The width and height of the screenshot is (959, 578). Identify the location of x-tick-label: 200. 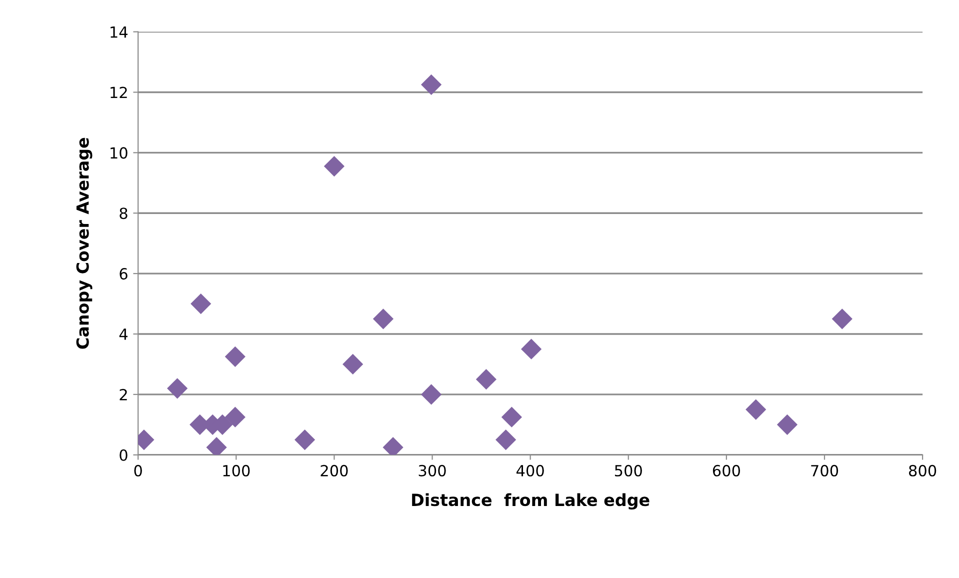
(334, 470).